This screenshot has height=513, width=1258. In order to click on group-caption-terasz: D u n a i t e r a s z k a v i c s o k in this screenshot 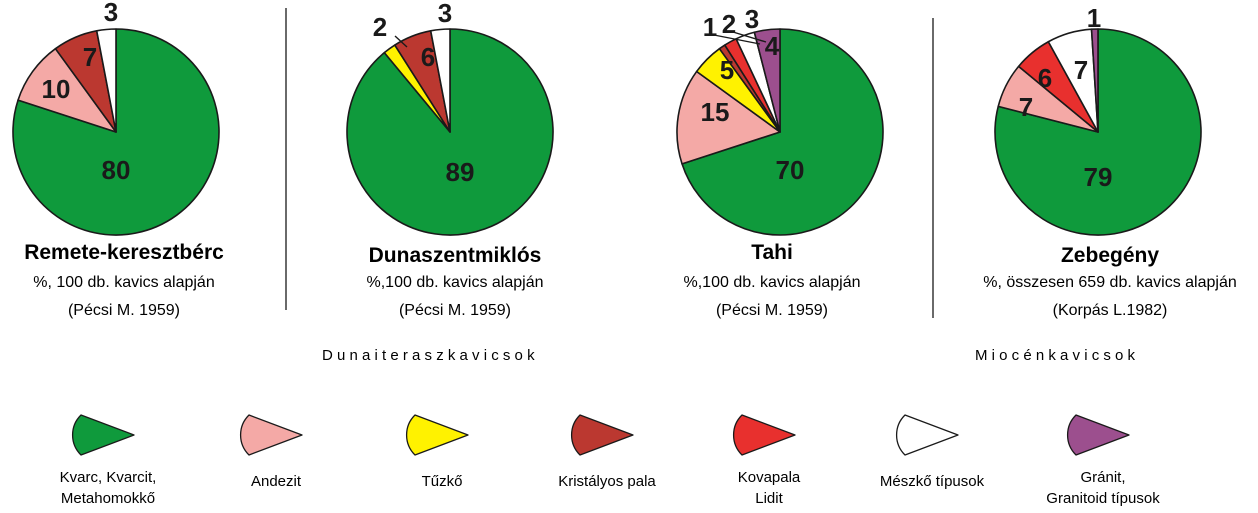, I will do `click(428, 355)`.